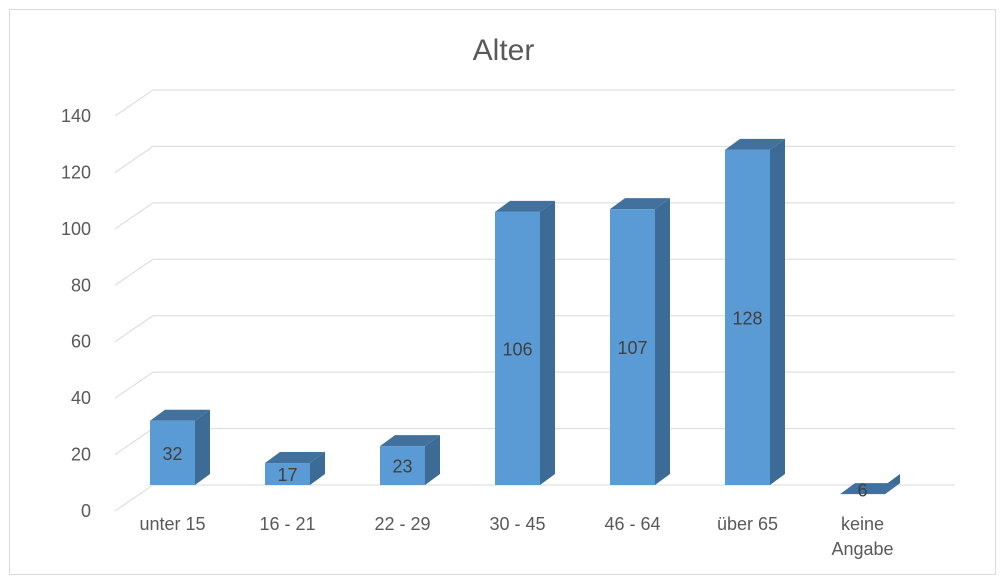  What do you see at coordinates (81, 342) in the screenshot?
I see `y-tick-label: 60` at bounding box center [81, 342].